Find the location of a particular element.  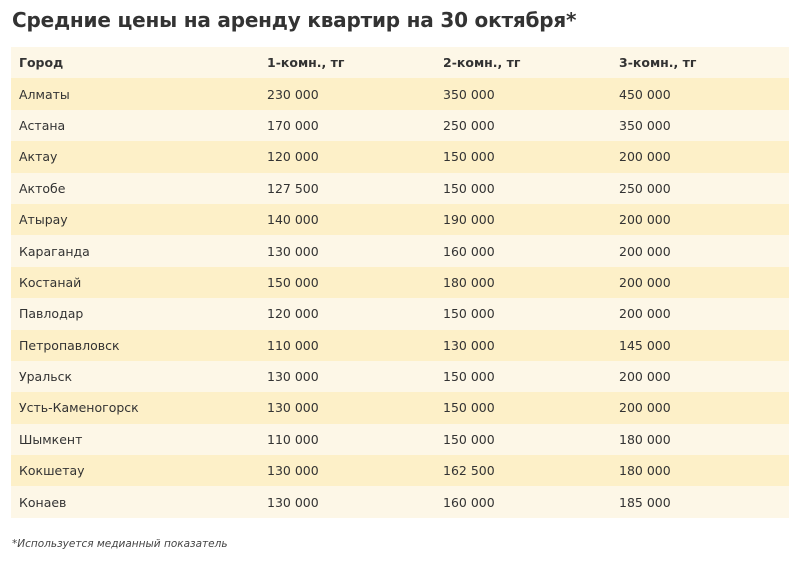

price-2-room-cell: 190 000 is located at coordinates (469, 220).